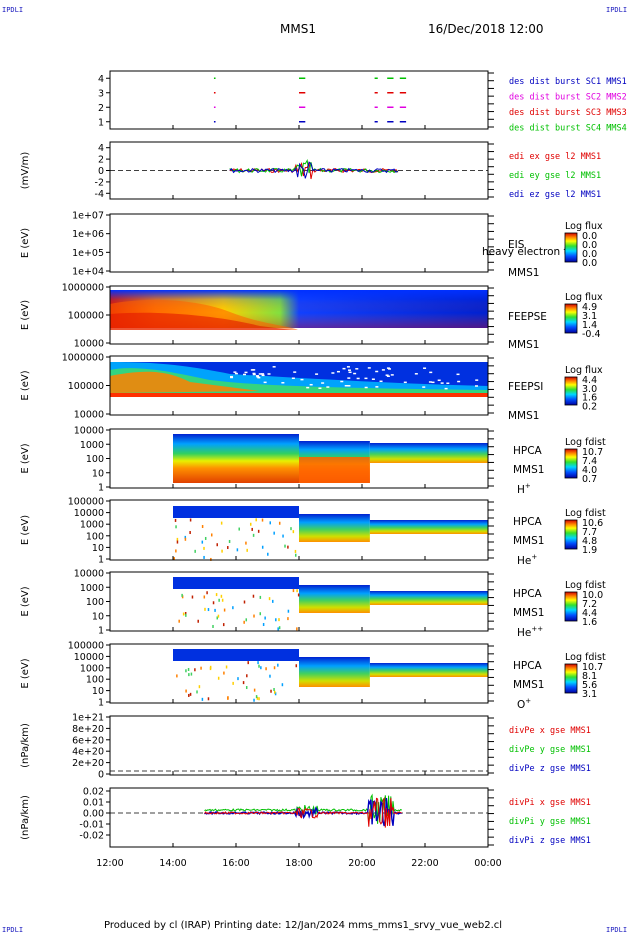  Describe the element at coordinates (25, 171) in the screenshot. I see `y-axis-label: (mV/m)` at that location.